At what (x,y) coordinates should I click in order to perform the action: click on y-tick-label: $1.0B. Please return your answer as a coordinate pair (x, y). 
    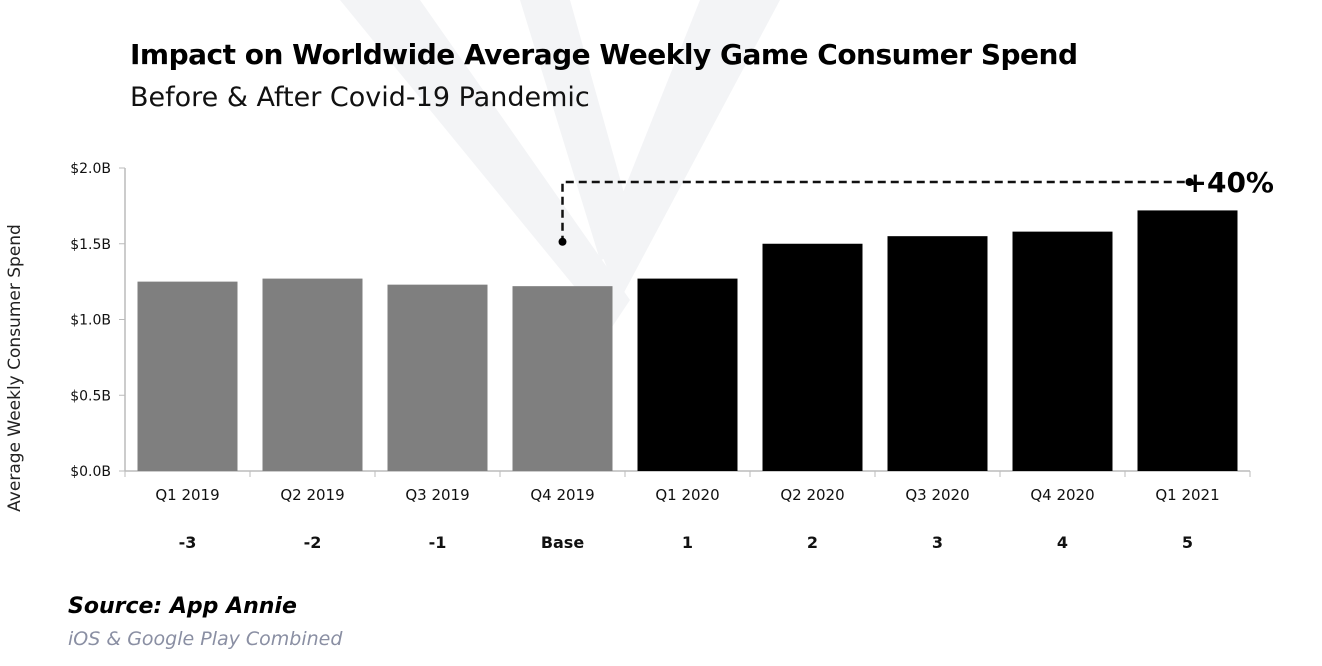
    Looking at the image, I should click on (90, 321).